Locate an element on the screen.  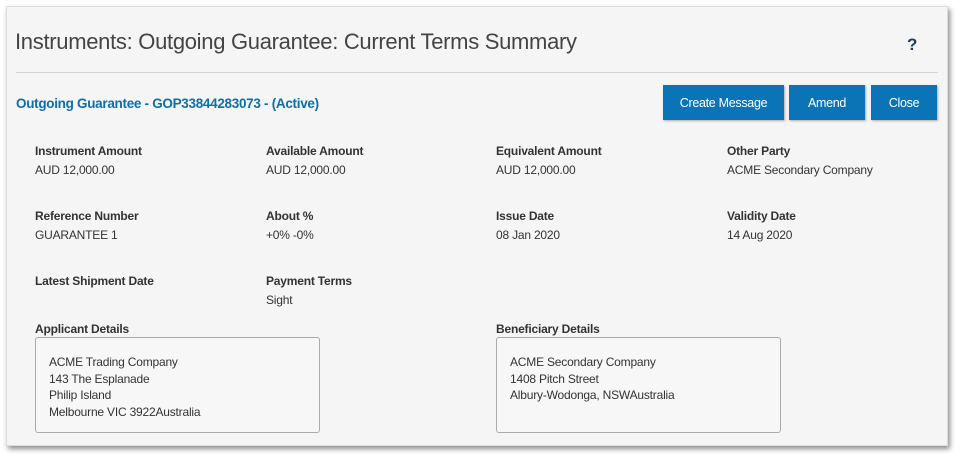
field-label: Validity Date is located at coordinates (761, 216).